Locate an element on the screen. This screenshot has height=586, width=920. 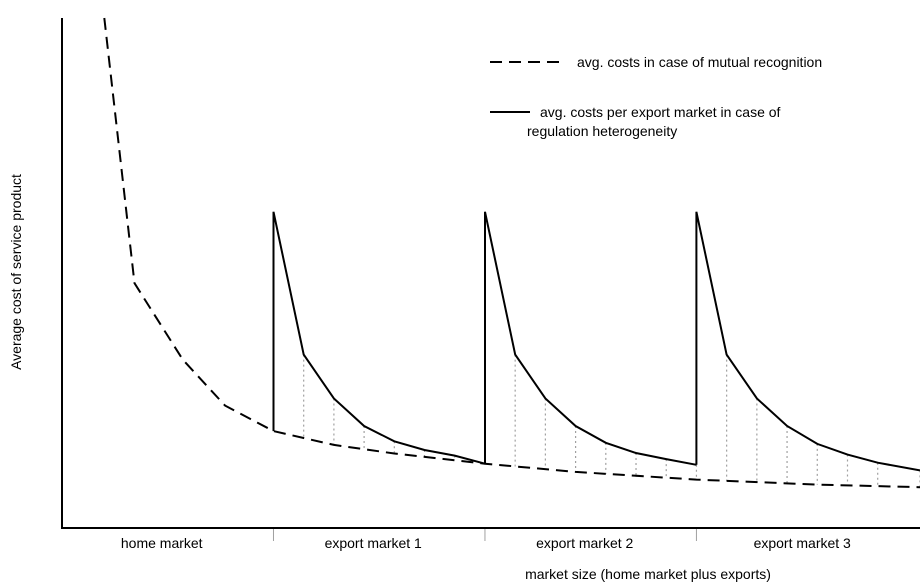
category-label: home market is located at coordinates (162, 543).